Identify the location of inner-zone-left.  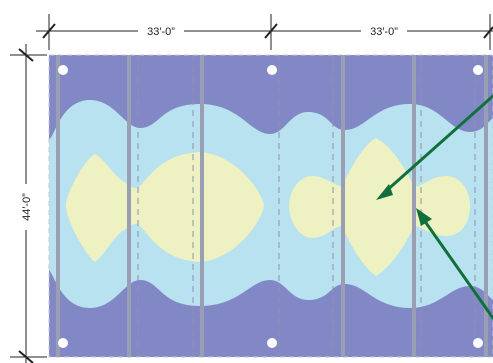
(165, 207).